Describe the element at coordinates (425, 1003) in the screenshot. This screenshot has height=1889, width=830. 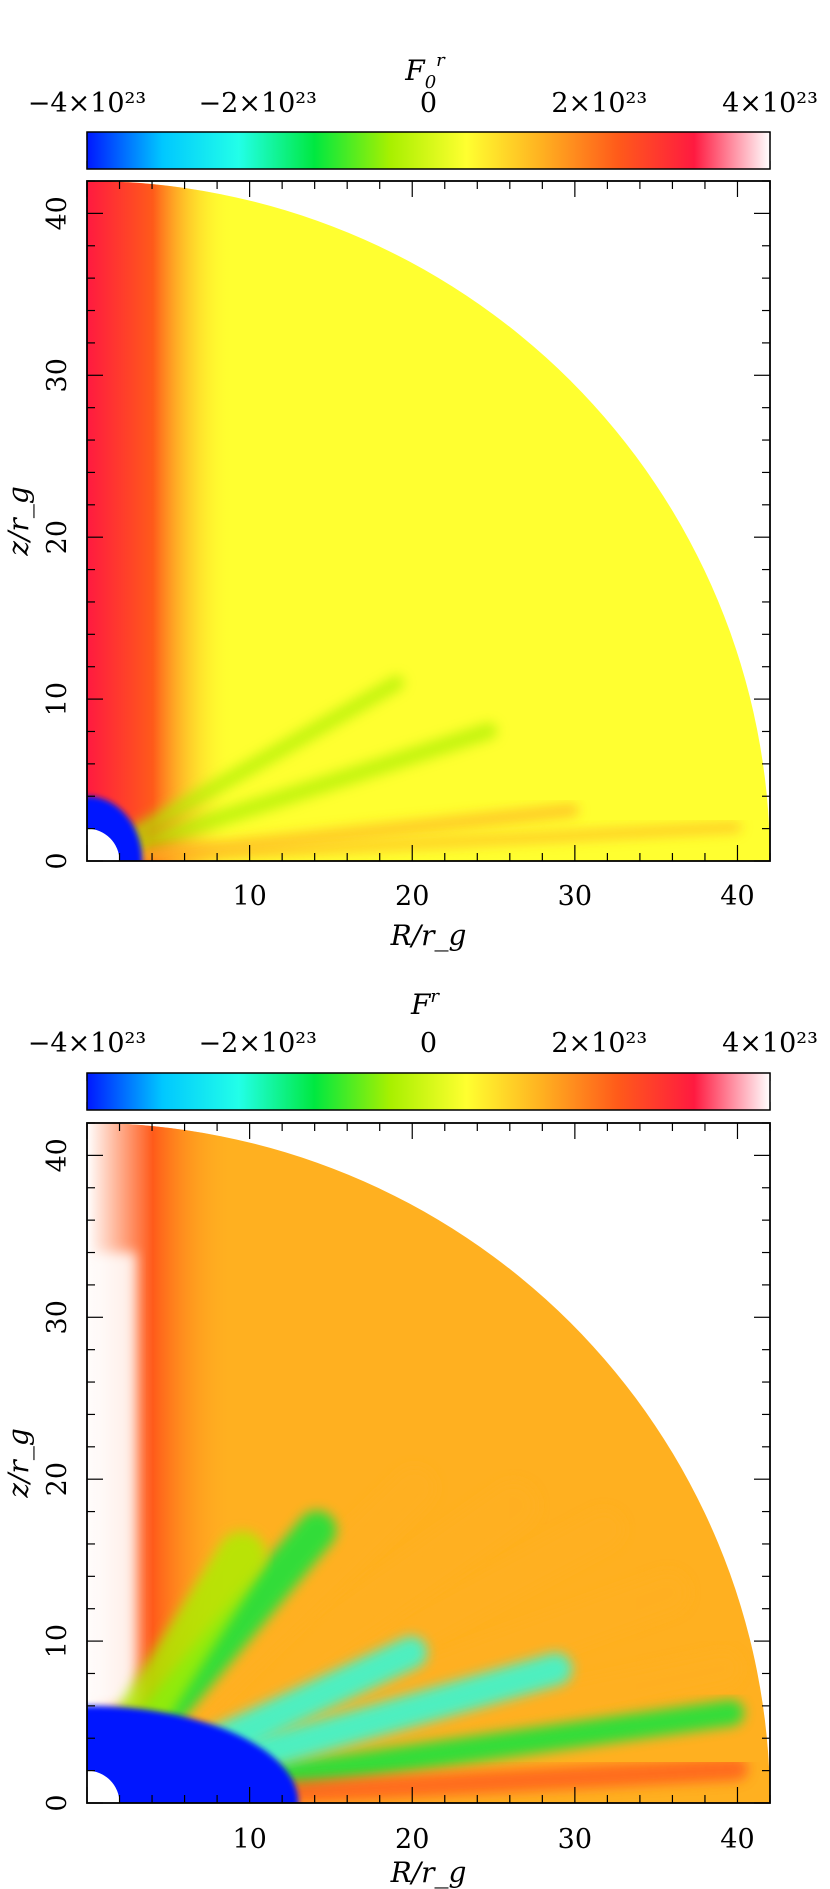
I see `colorbar-title: Fr` at that location.